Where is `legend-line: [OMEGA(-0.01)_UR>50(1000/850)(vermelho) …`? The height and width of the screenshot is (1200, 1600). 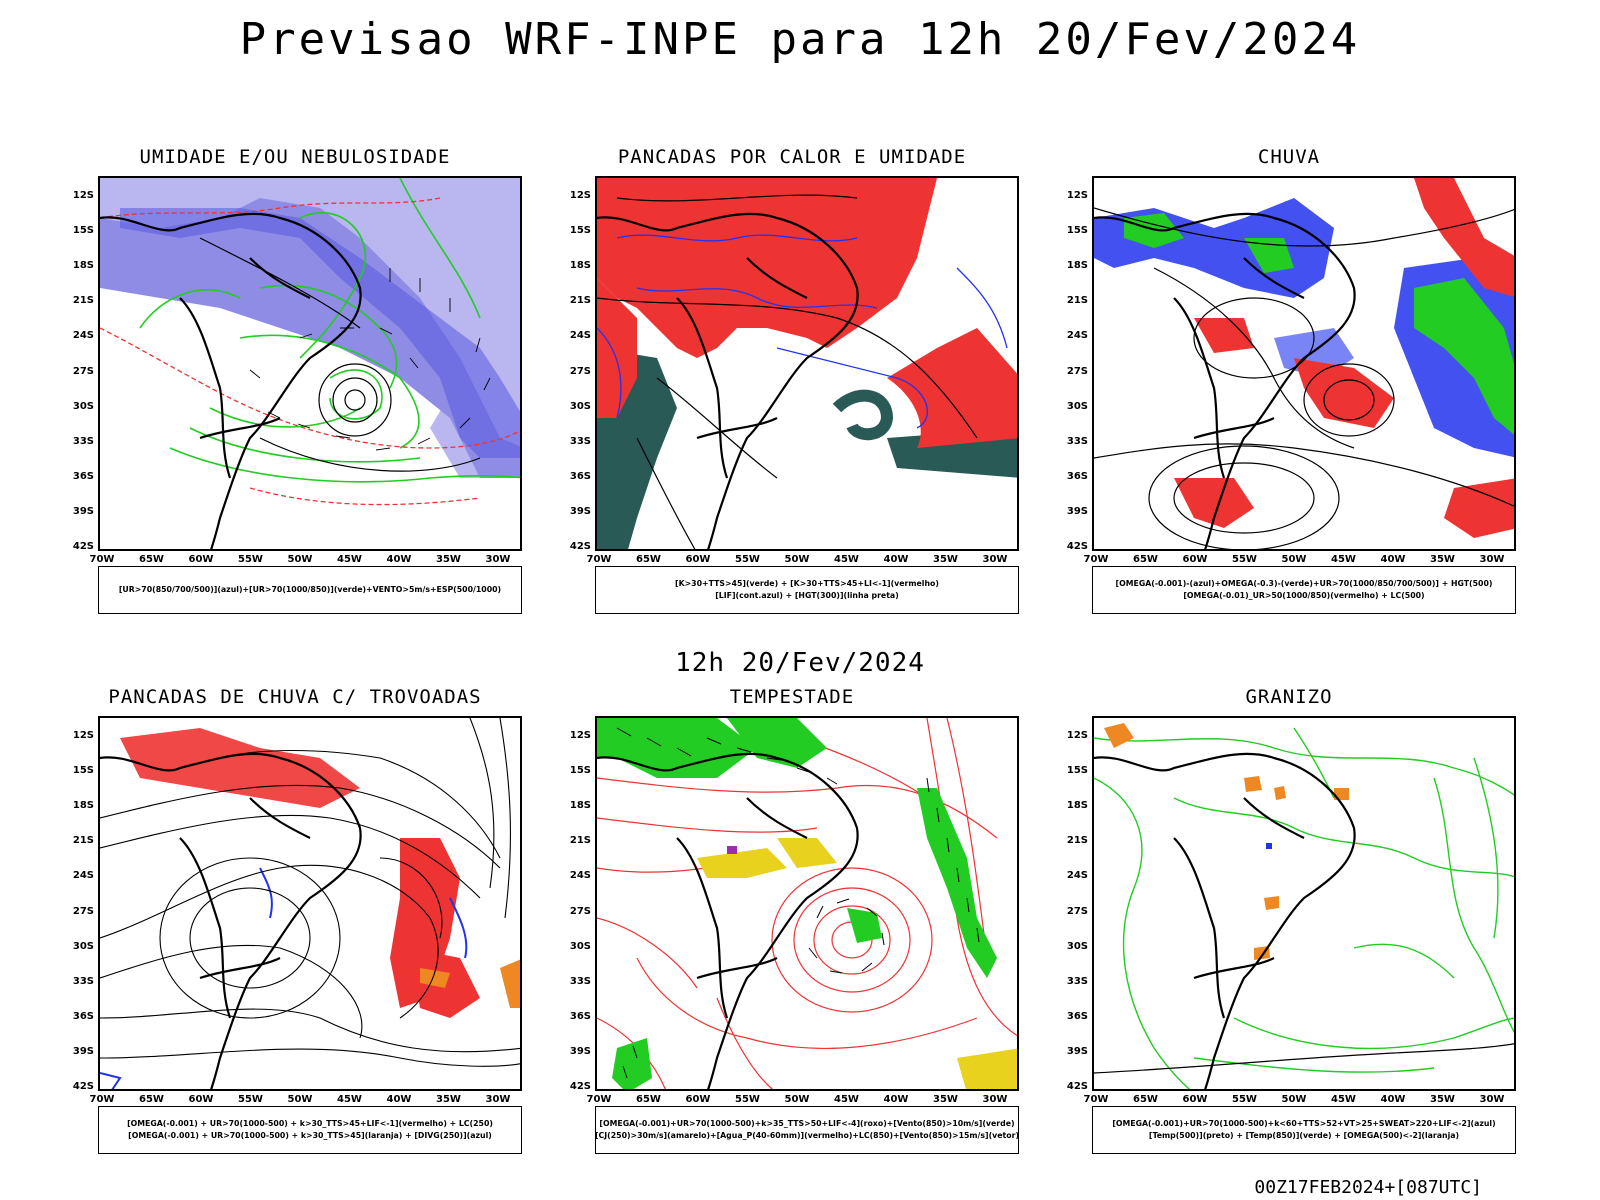 legend-line: [OMEGA(-0.01)_UR>50(1000/850)(vermelho) … is located at coordinates (1304, 595).